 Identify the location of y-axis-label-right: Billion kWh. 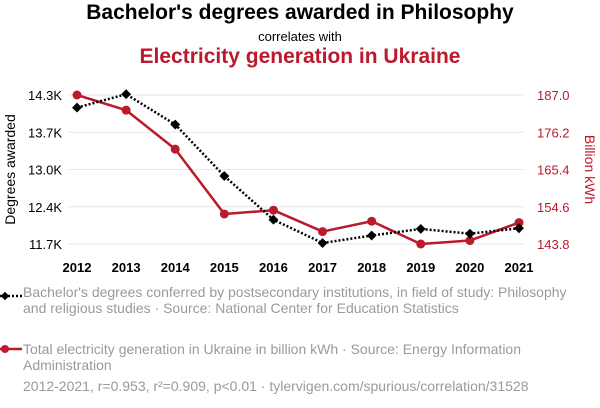
(590, 169).